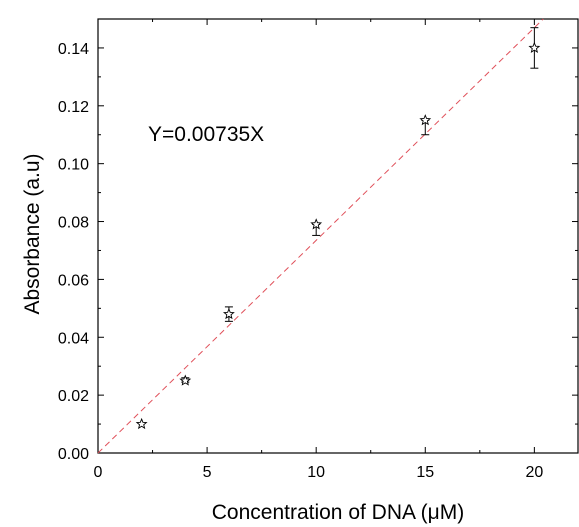 The image size is (579, 527). Describe the element at coordinates (534, 472) in the screenshot. I see `x-tick-label: 20` at that location.